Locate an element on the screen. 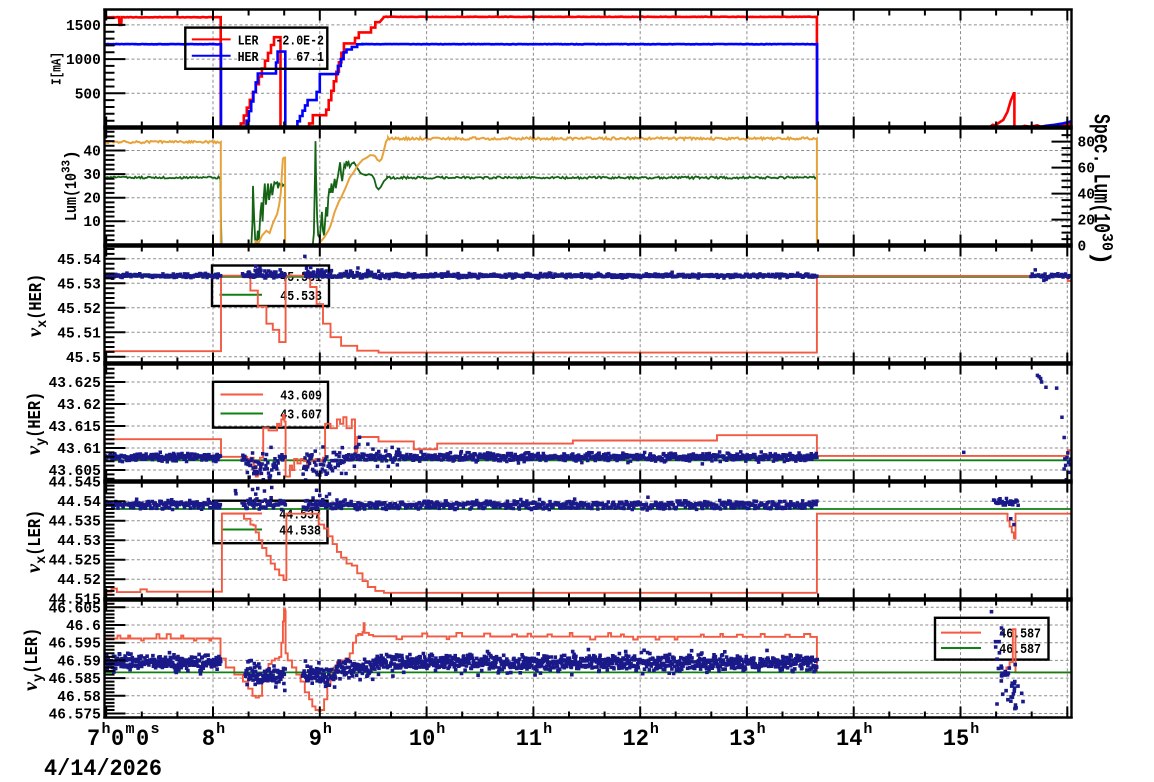 The width and height of the screenshot is (1154, 782). svg-text: 46.6 is located at coordinates (83, 627).